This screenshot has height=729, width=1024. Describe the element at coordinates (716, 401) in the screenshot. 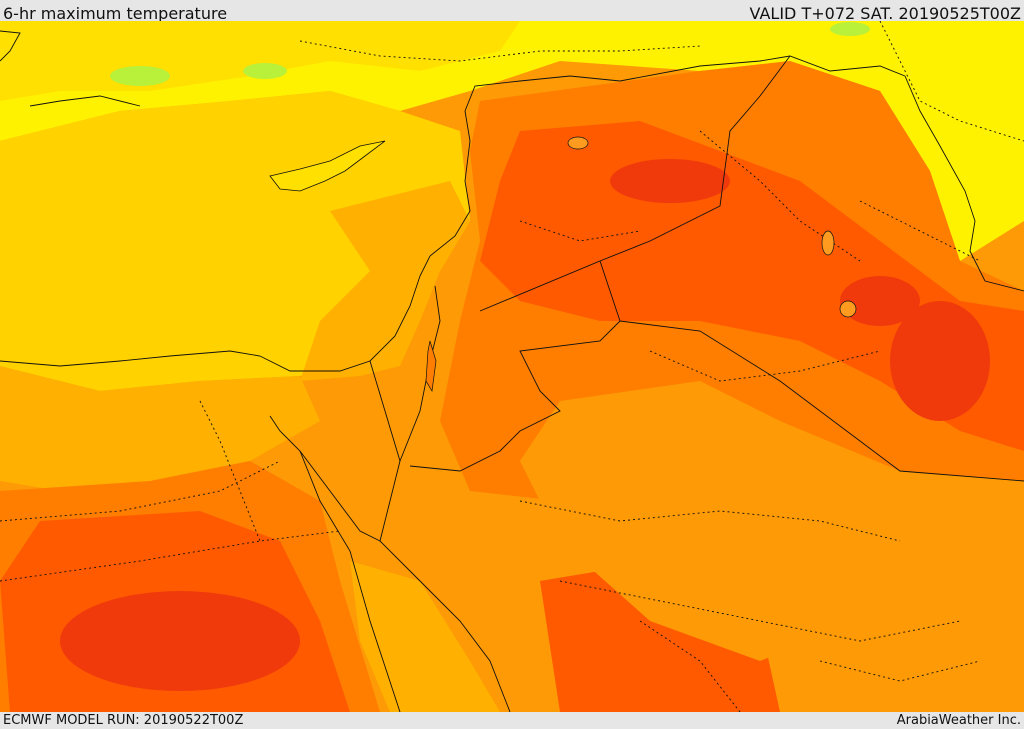

I see `border-jordan-saudi-iraq` at that location.